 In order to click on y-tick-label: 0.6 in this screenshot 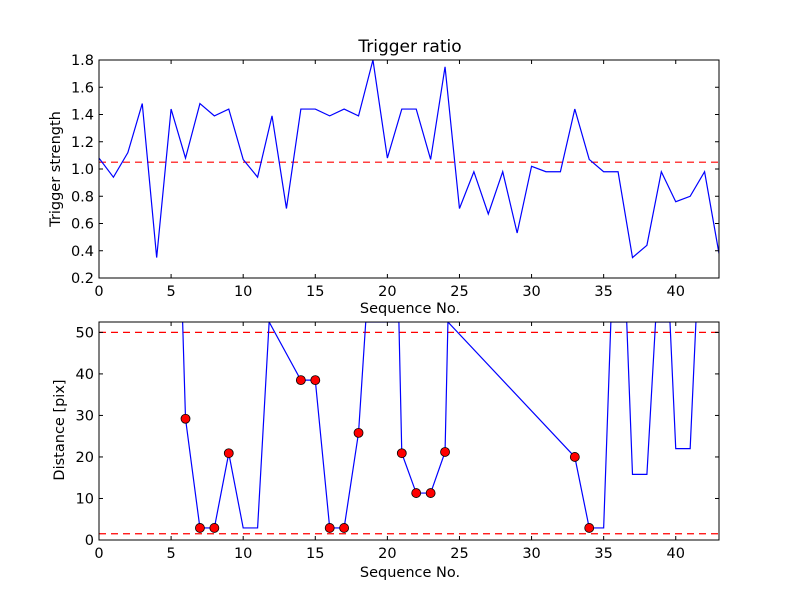, I will do `click(82, 225)`.